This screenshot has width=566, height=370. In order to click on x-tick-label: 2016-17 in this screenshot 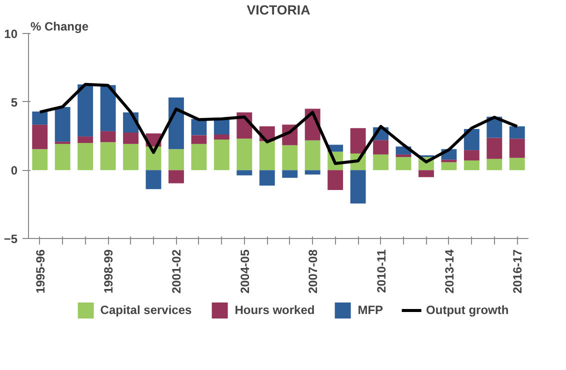, I will do `click(517, 271)`.